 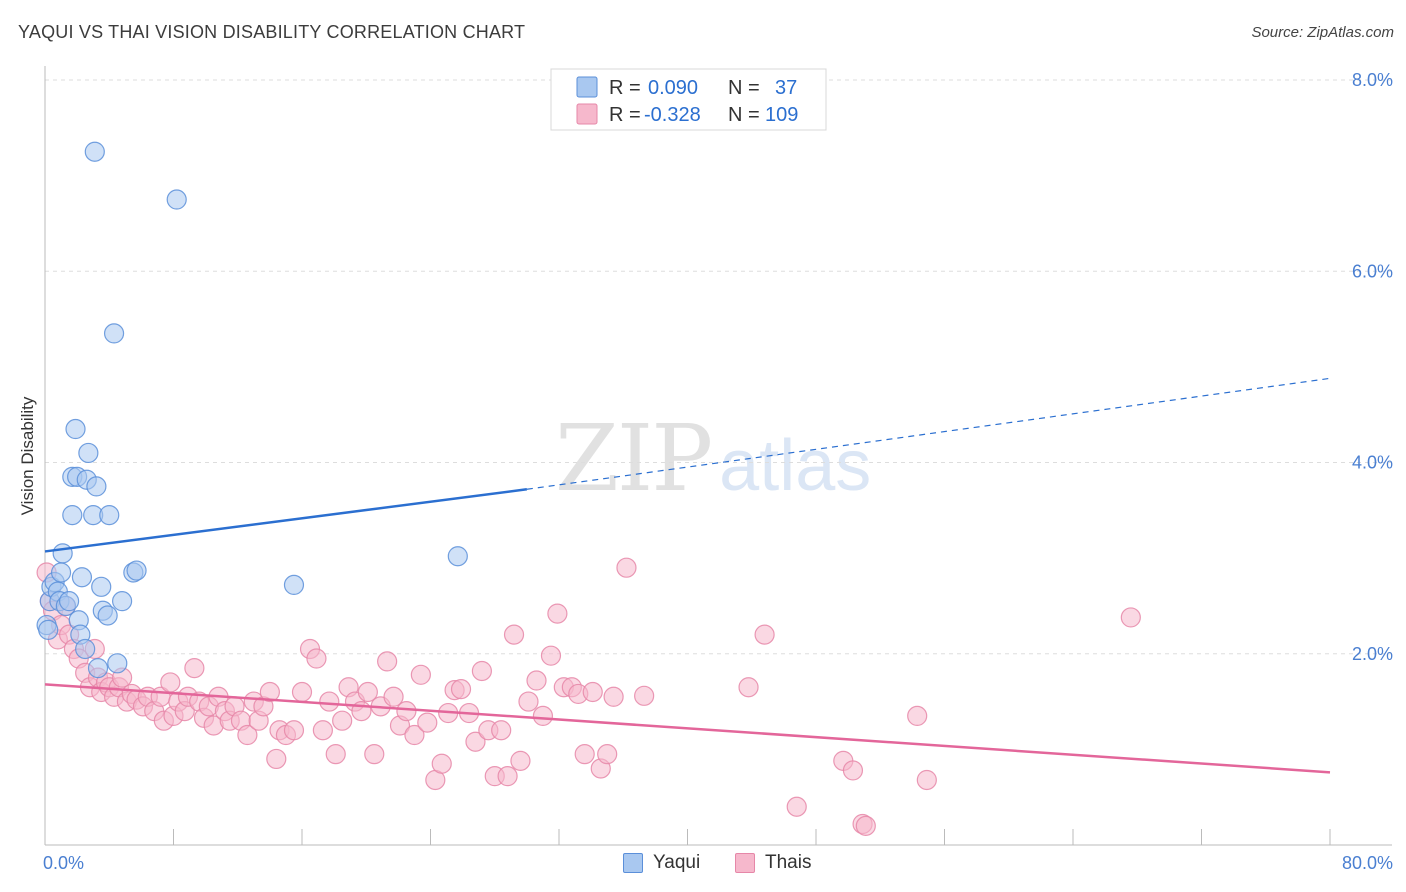 What do you see at coordinates (788, 862) in the screenshot?
I see `bottom-legend-label-thais: Thais` at bounding box center [788, 862].